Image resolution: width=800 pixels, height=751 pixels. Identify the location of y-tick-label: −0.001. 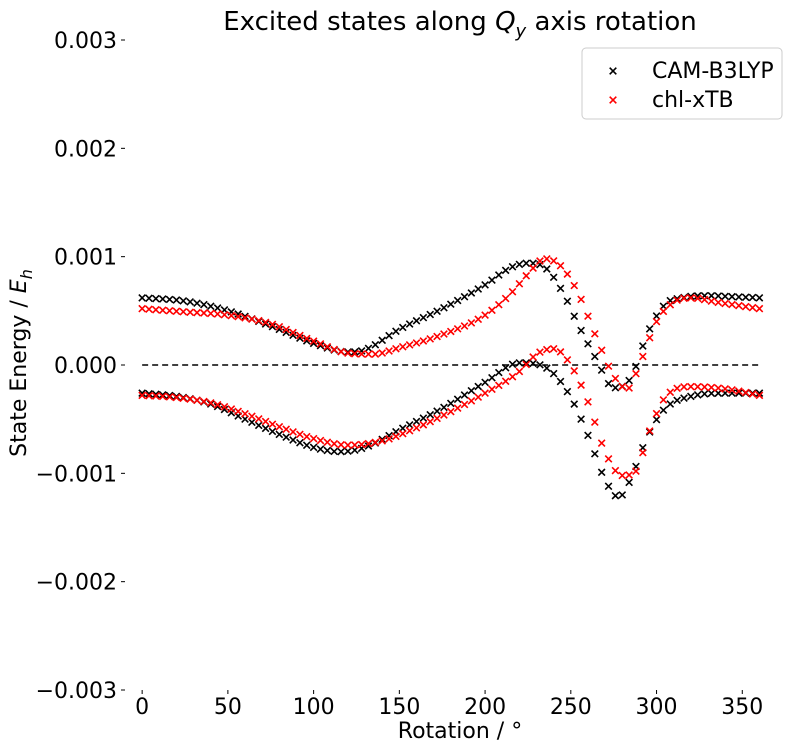
(76, 474).